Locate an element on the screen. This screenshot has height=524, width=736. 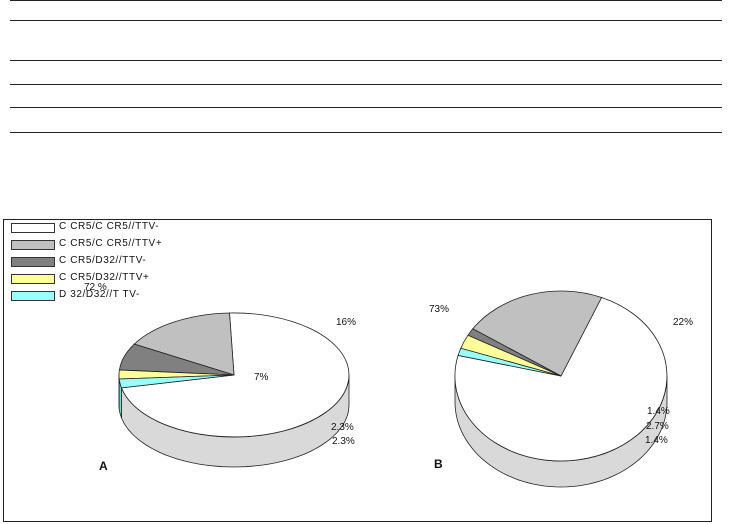
legend-label: C CR5/D32//TTV+ is located at coordinates (104, 277).